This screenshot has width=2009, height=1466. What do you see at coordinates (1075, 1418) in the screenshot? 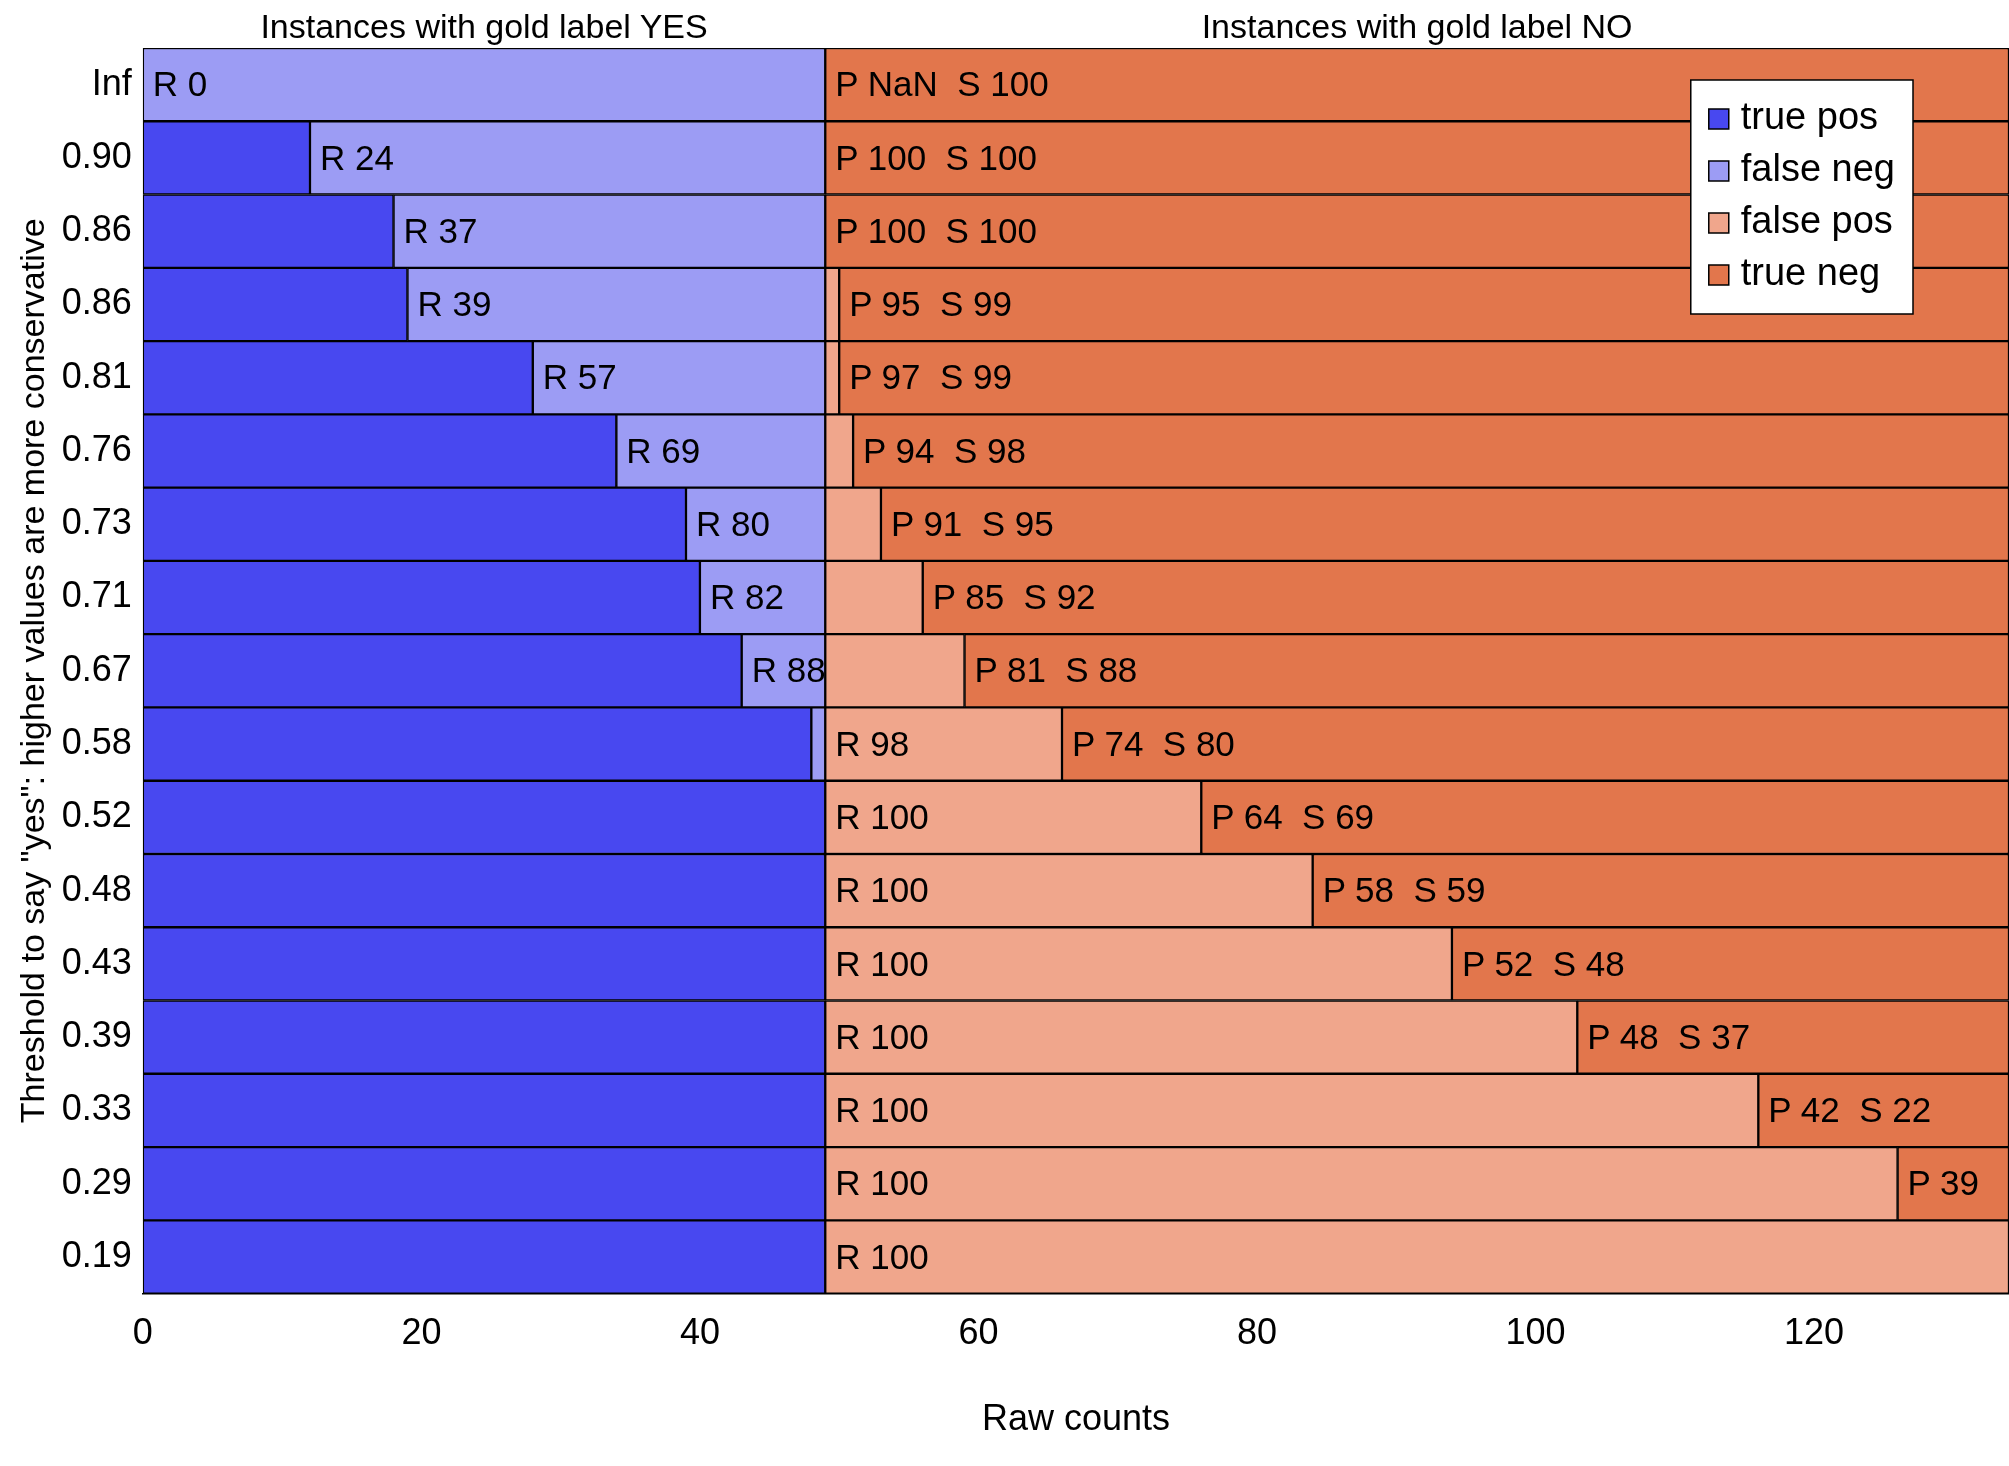
I see `x-axis-title: Raw counts` at bounding box center [1075, 1418].